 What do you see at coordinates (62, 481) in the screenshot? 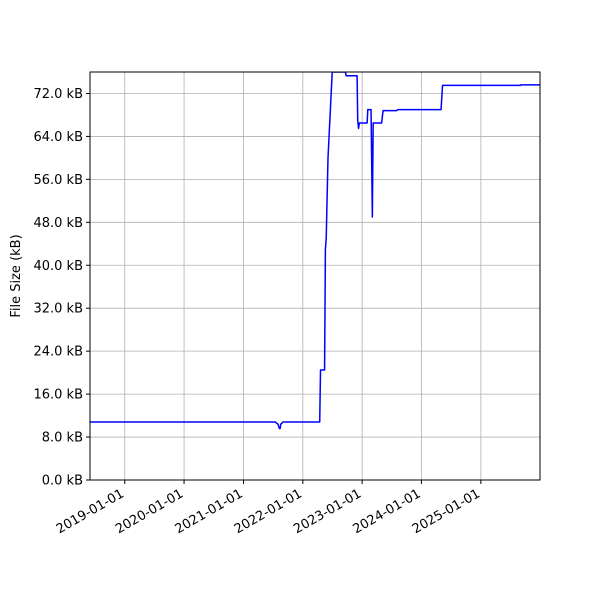
I see `y-tick-label: 0.0 kB` at bounding box center [62, 481].